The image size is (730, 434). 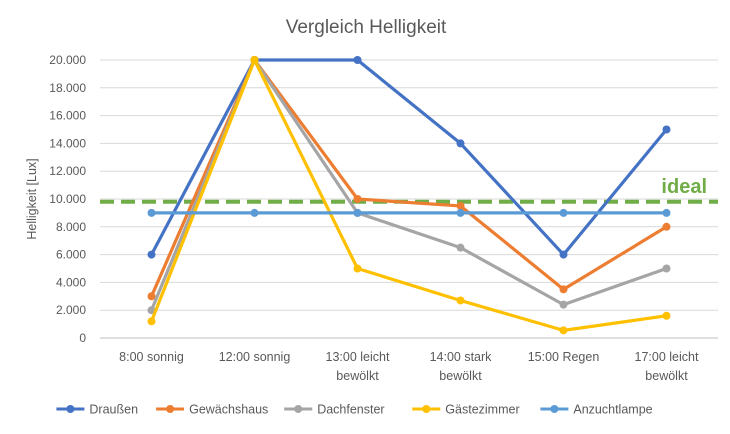 What do you see at coordinates (67, 143) in the screenshot?
I see `y-tick-label: 14.000` at bounding box center [67, 143].